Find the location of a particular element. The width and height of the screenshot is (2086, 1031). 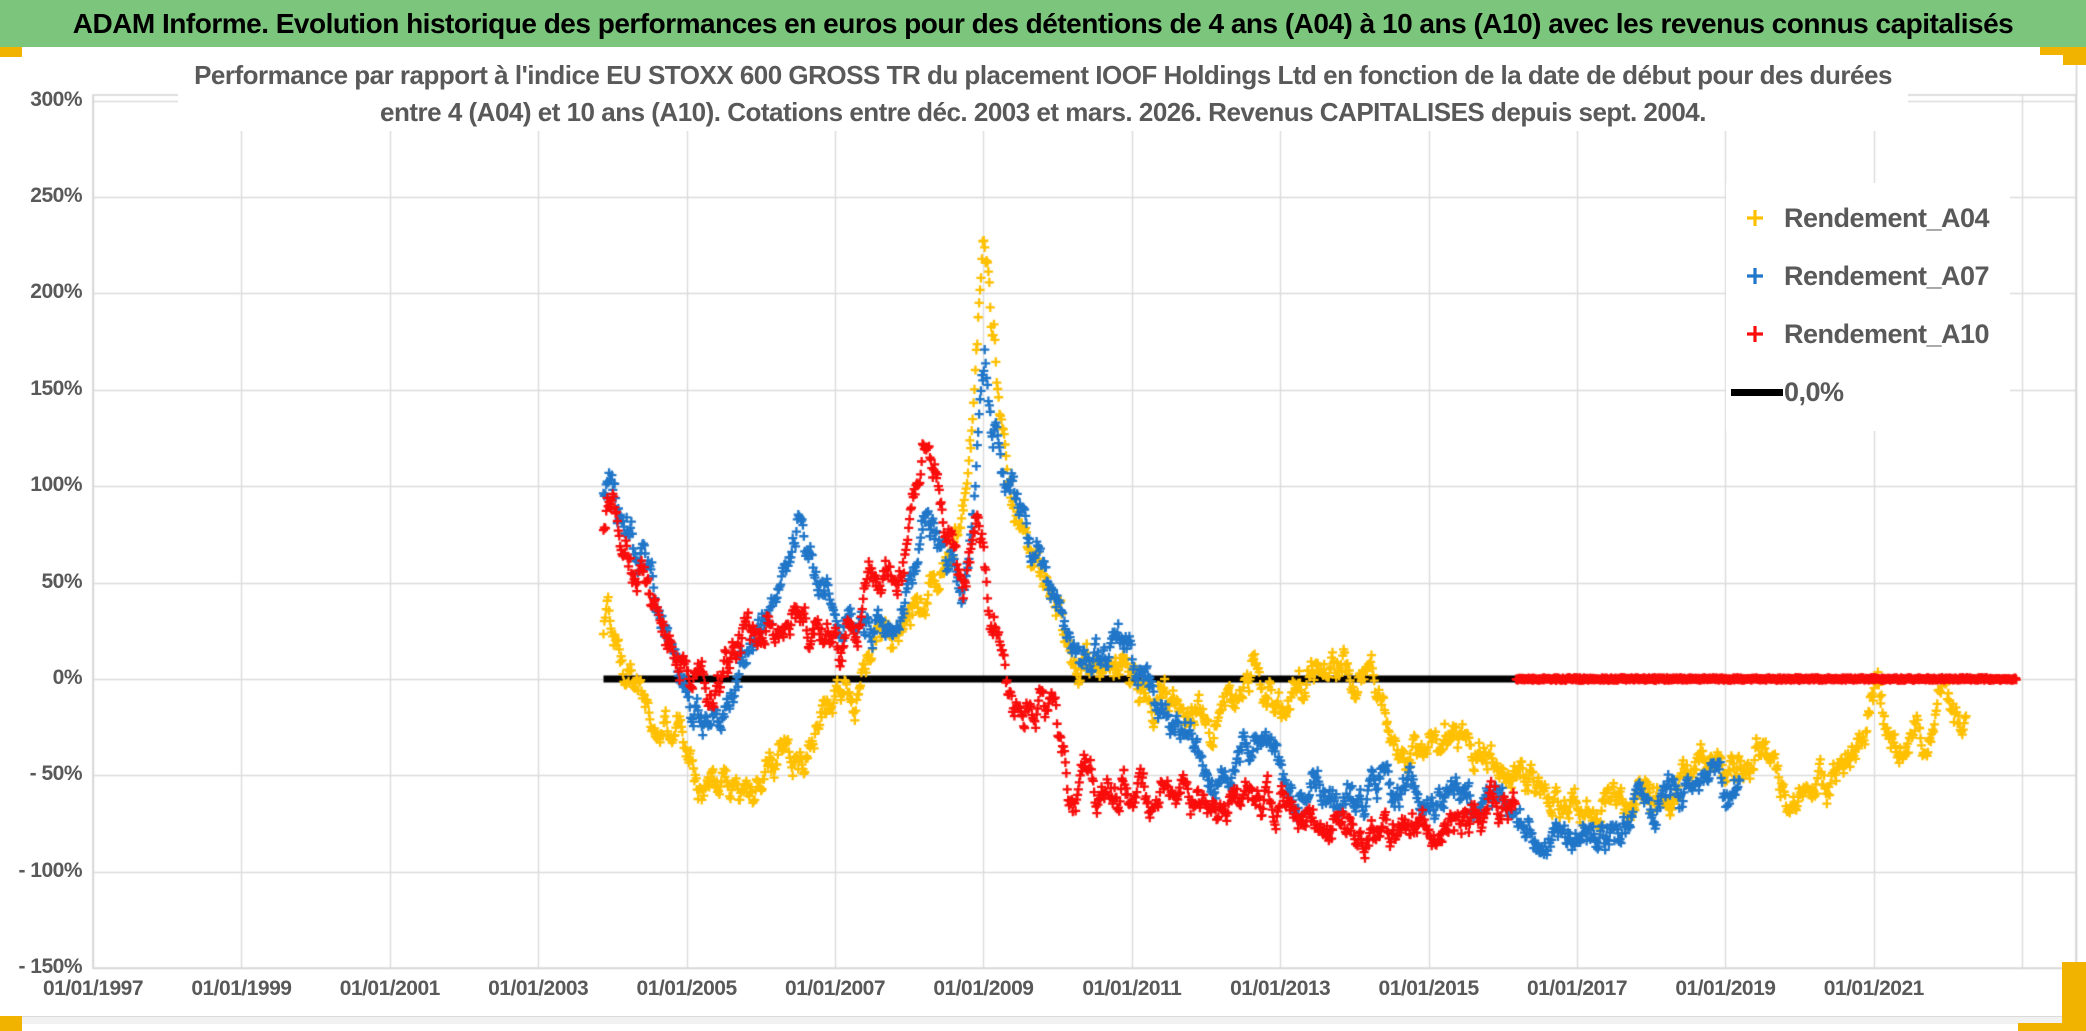

y-tick-label: 250% is located at coordinates (56, 195).